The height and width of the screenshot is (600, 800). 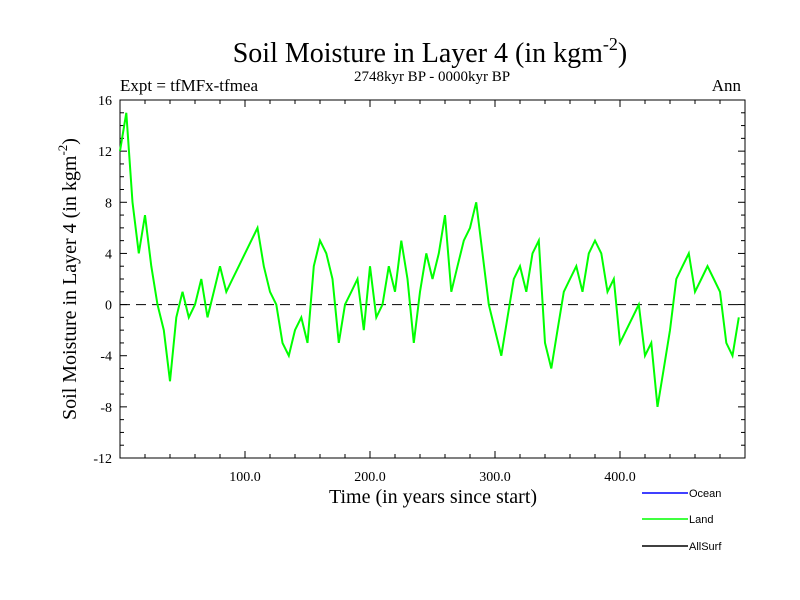 What do you see at coordinates (727, 85) in the screenshot?
I see `season-label: Ann` at bounding box center [727, 85].